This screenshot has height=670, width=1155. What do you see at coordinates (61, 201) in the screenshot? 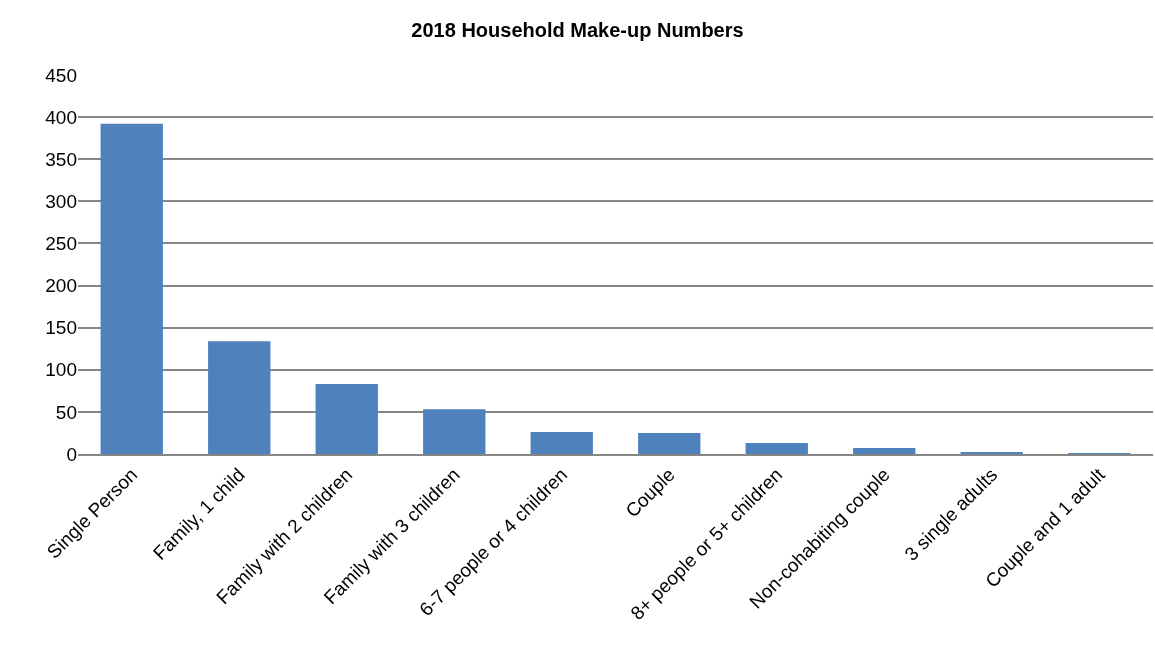
I see `y-tick-label: 300` at bounding box center [61, 201].